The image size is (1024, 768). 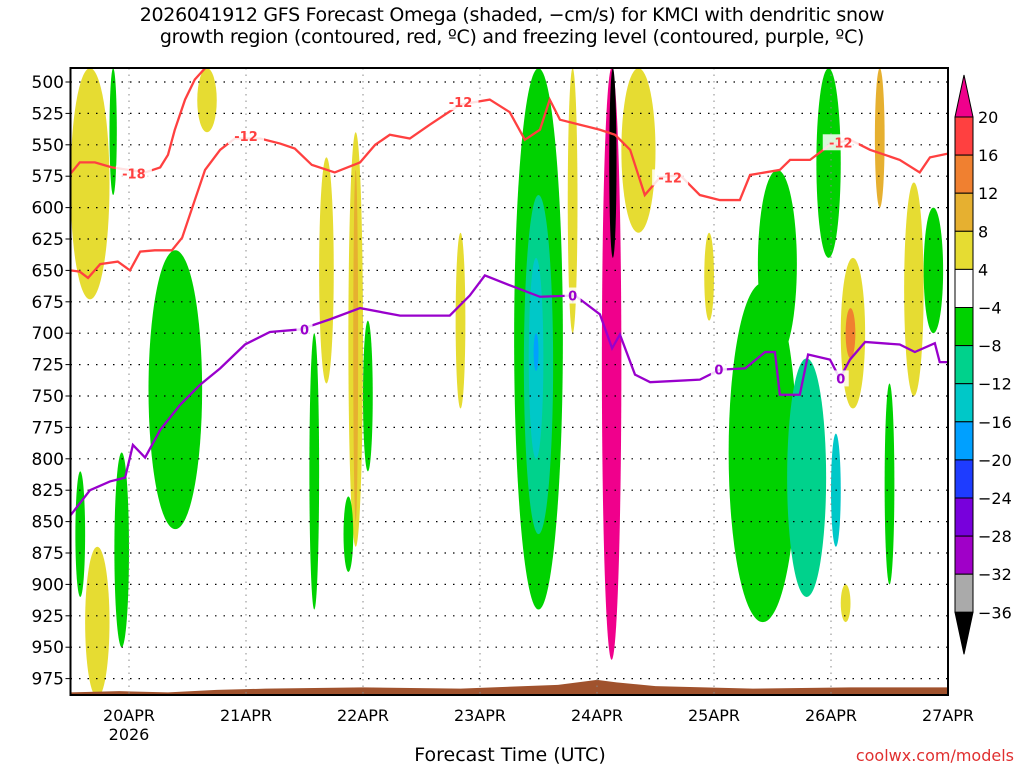 What do you see at coordinates (964, 212) in the screenshot?
I see `colorbar-box-8to12` at bounding box center [964, 212].